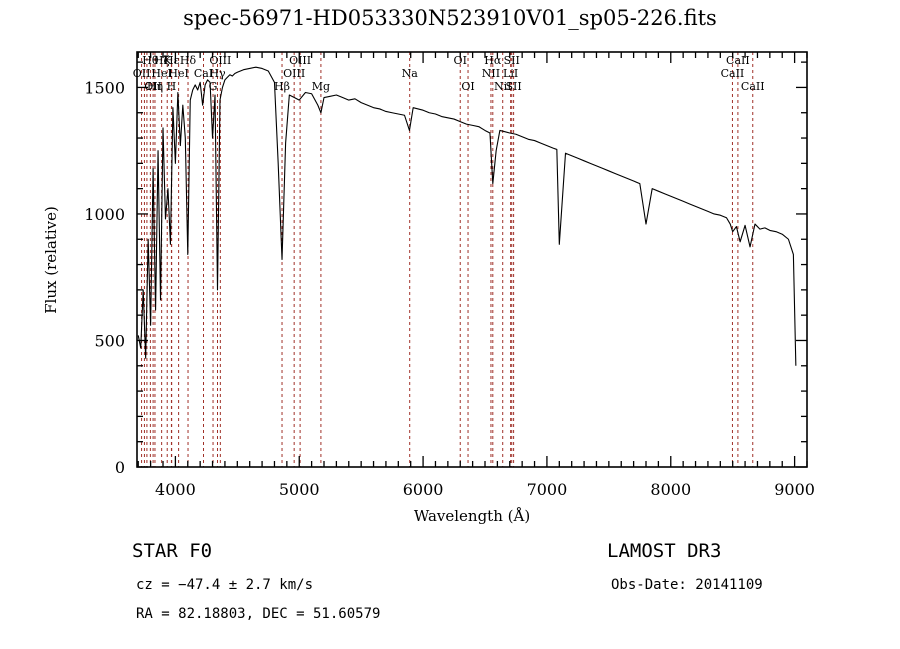 The width and height of the screenshot is (900, 649). What do you see at coordinates (217, 73) in the screenshot?
I see `spectral-line-label: Hγ` at bounding box center [217, 73].